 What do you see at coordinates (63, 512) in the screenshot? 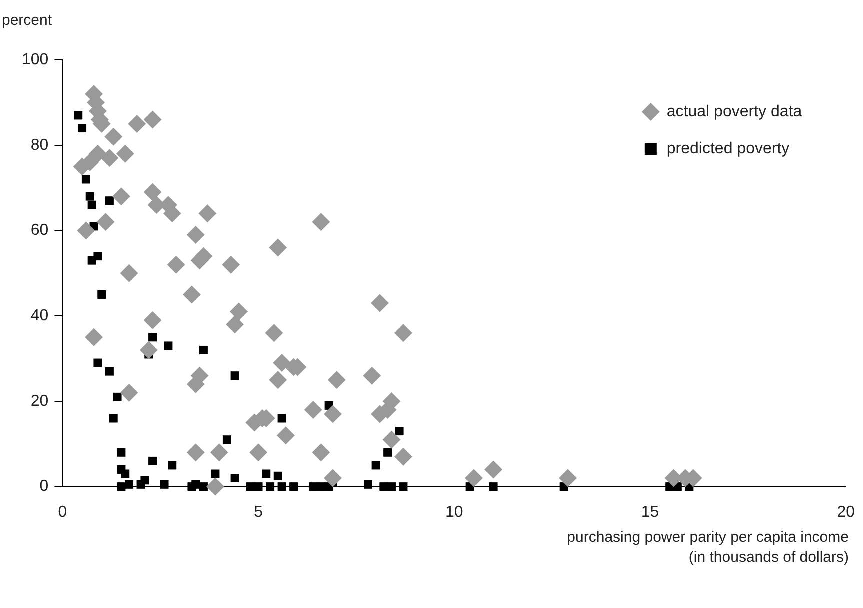
I see `x-tick-label: 0` at bounding box center [63, 512].